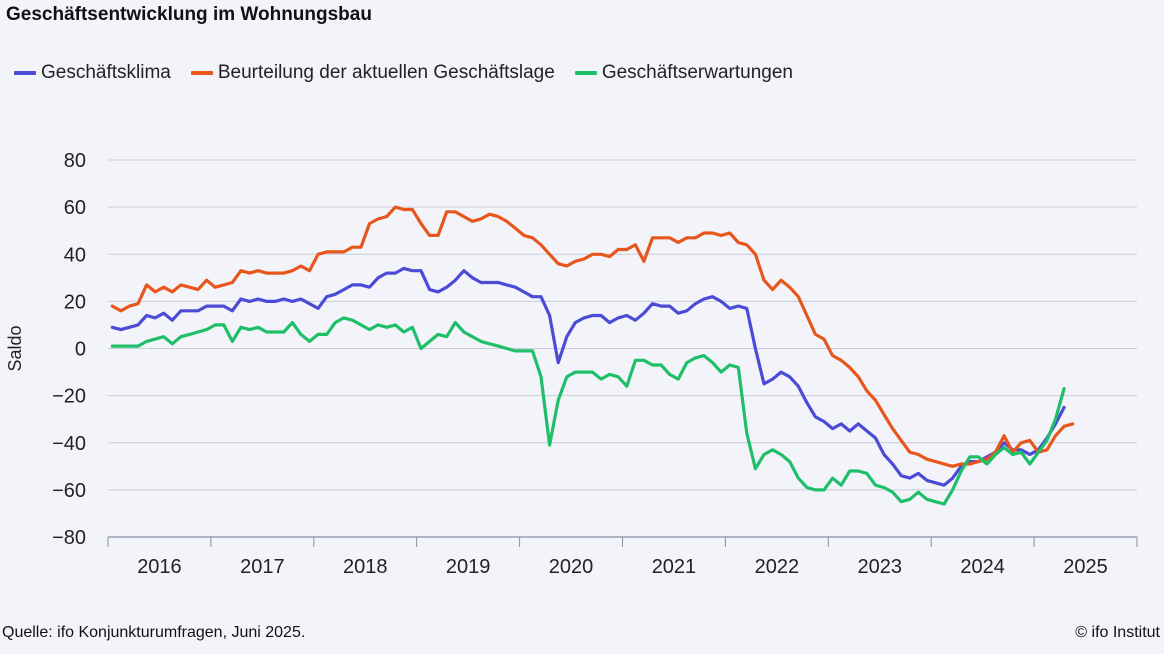  I want to click on y-axis-title: Saldo, so click(15, 348).